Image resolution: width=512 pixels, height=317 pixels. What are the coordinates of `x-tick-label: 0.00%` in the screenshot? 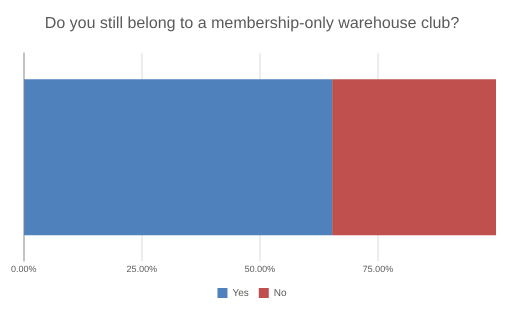 It's located at (23, 269).